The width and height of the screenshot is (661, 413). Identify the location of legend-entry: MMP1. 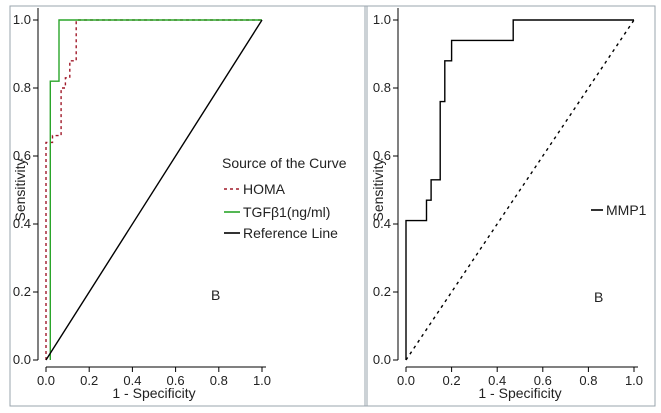
(626, 210).